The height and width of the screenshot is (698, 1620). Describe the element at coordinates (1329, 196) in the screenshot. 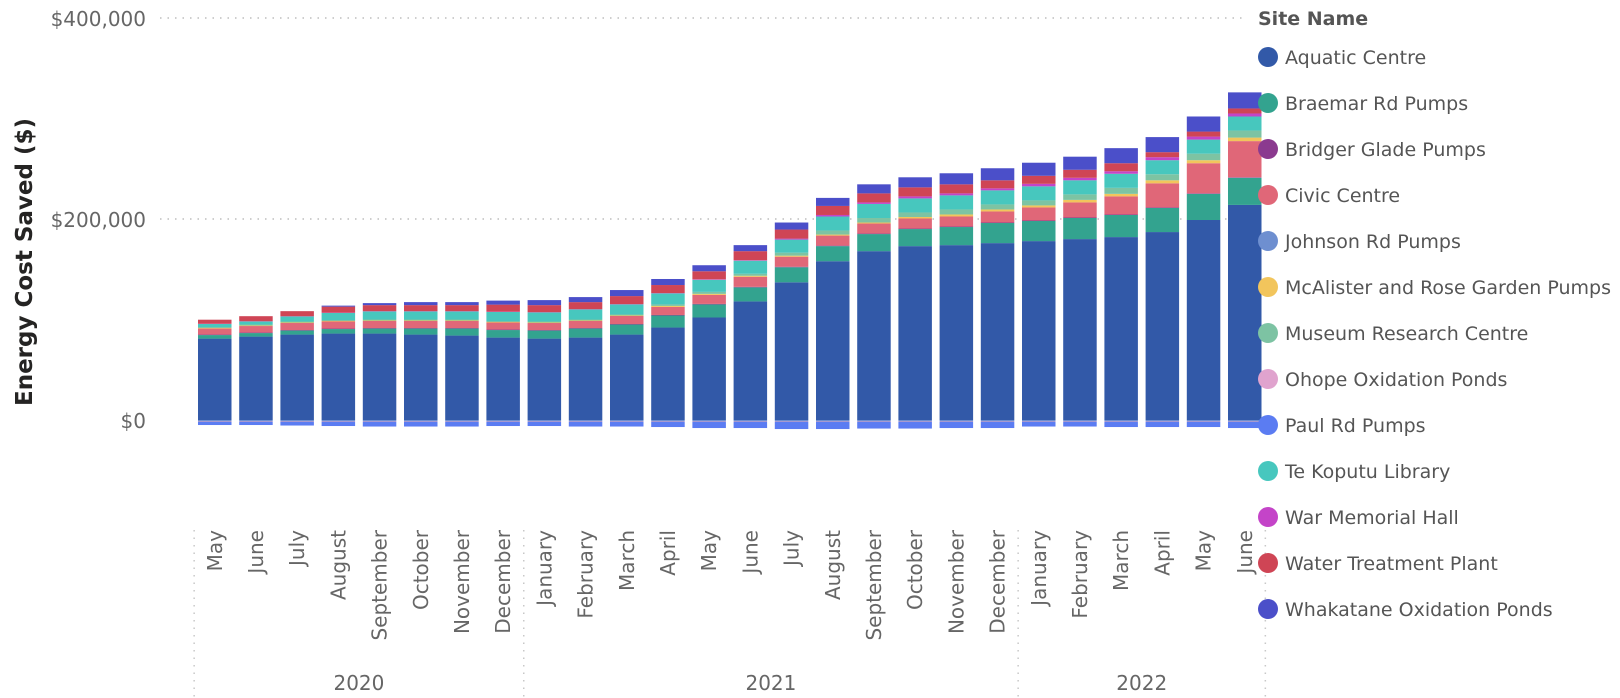

I see `legend-item: Civic Centre` at that location.